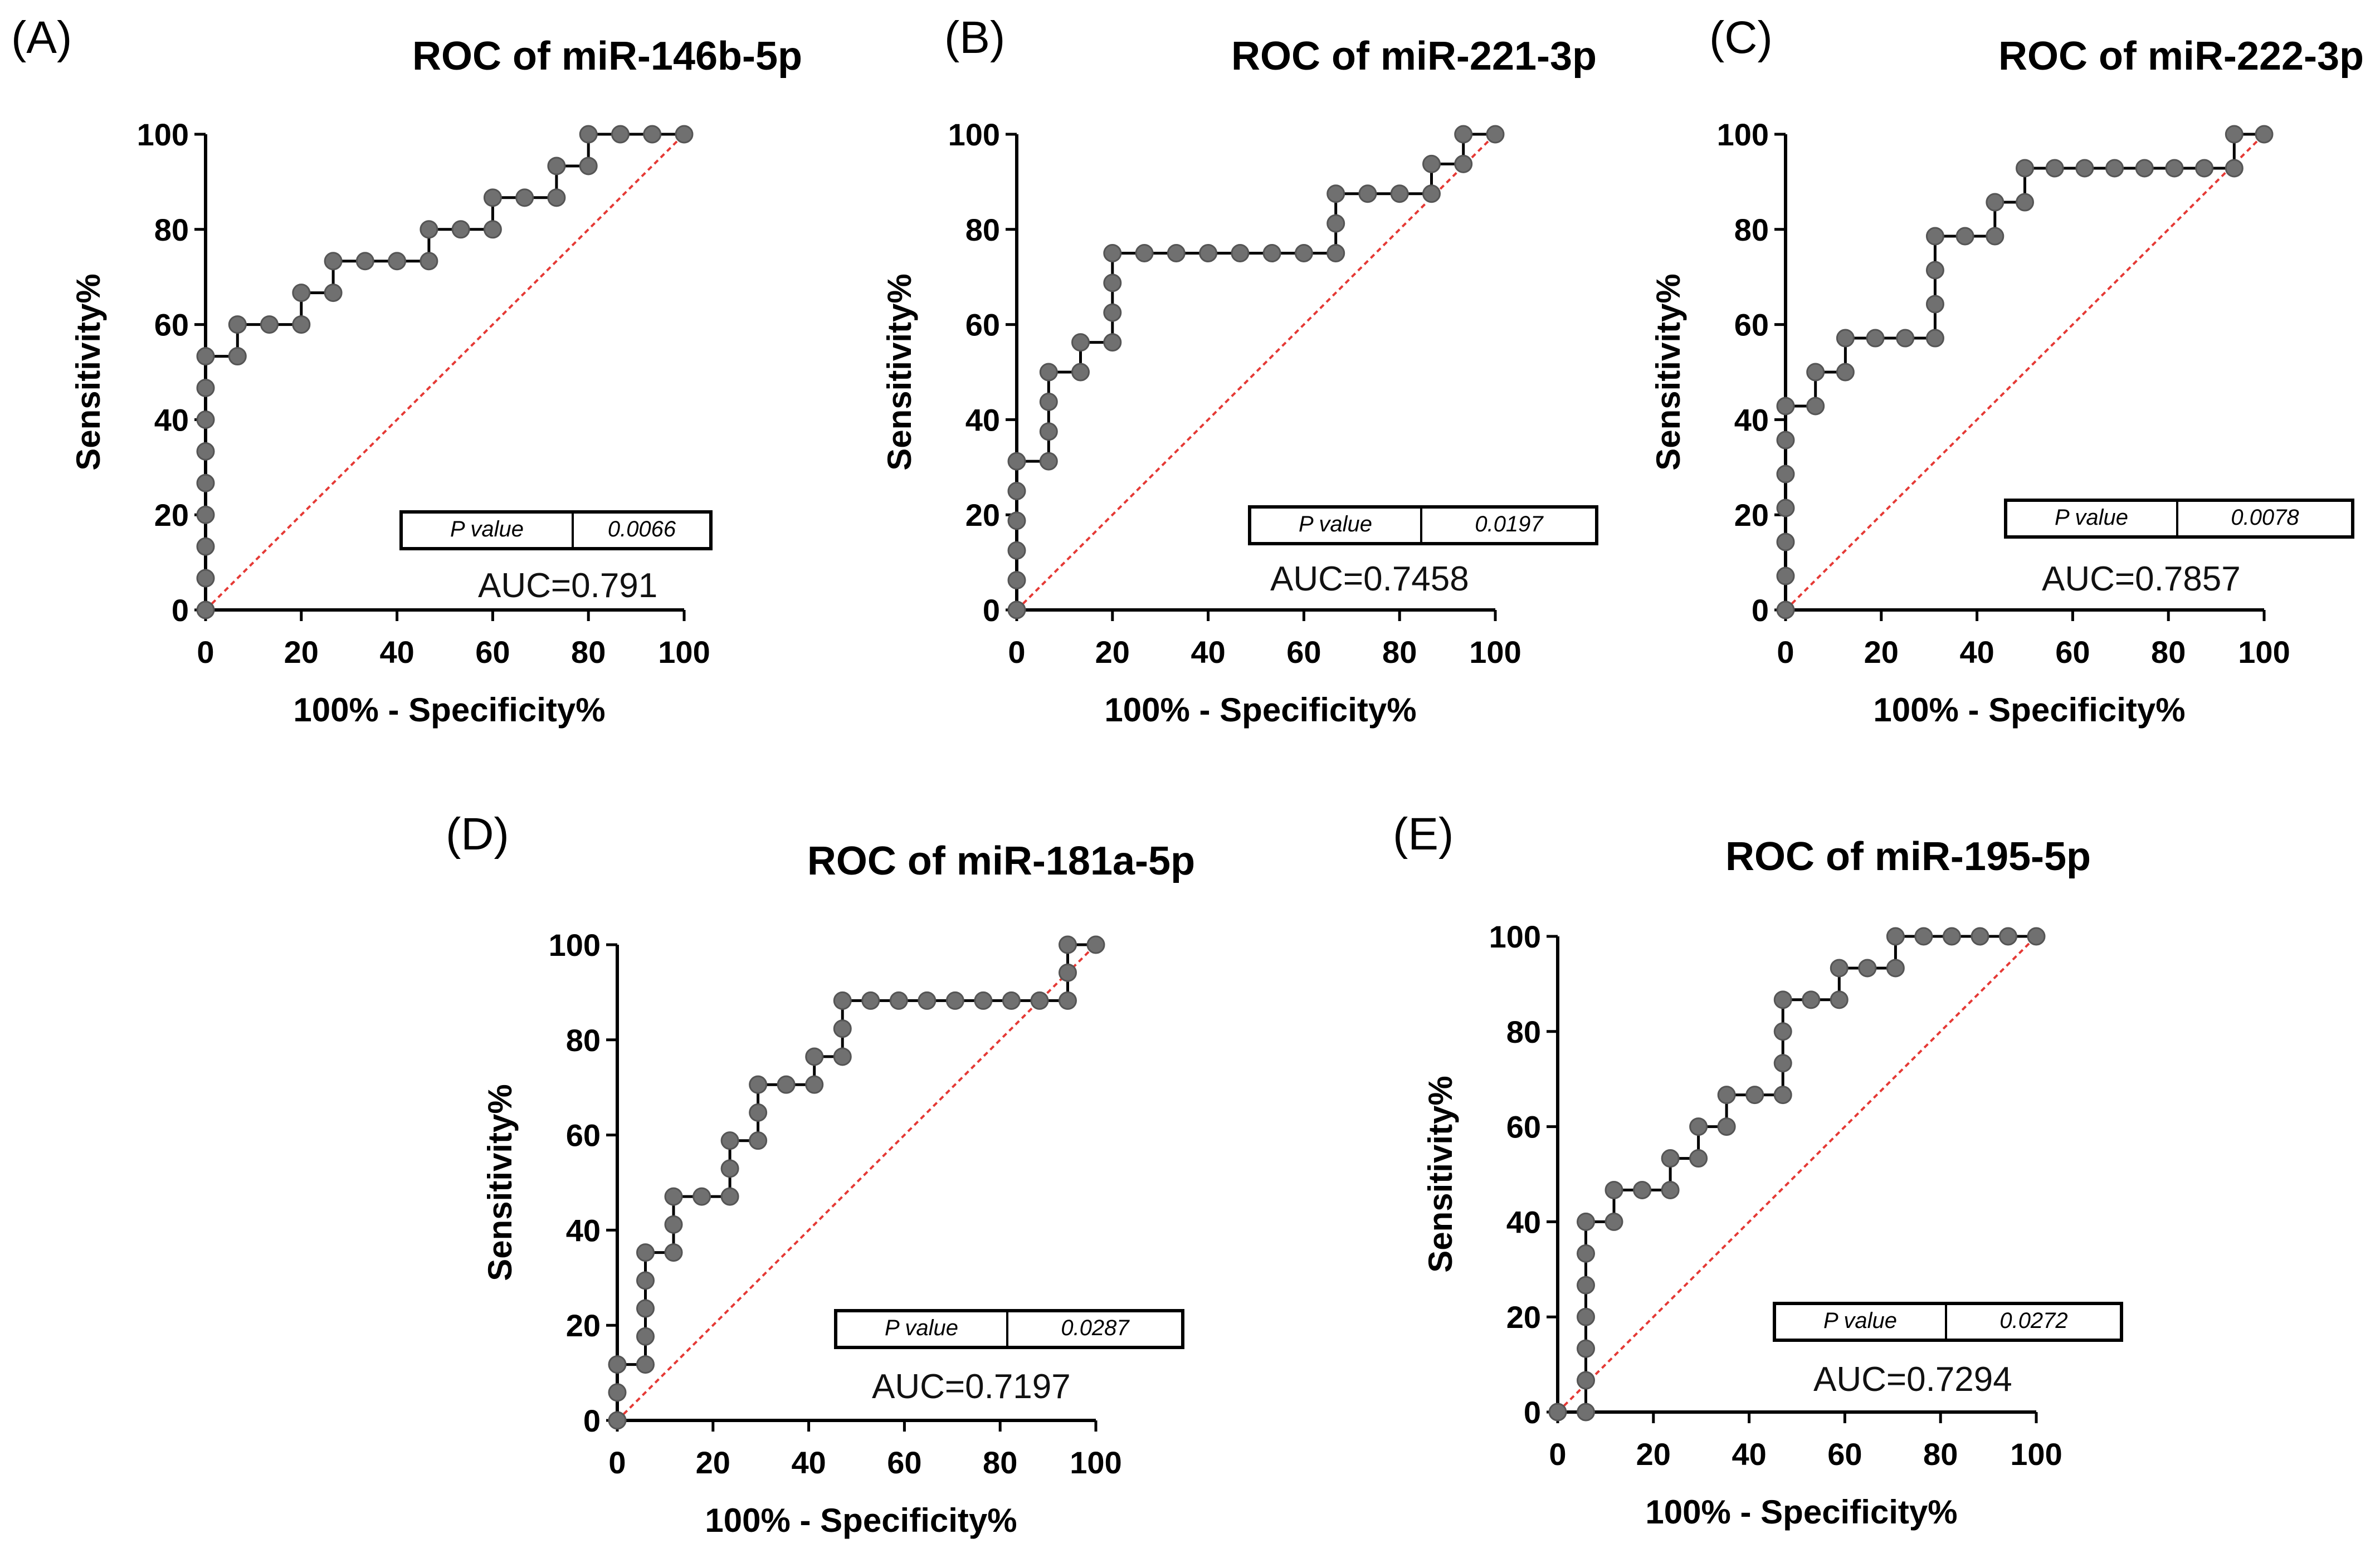 The image size is (2380, 1558). I want to click on chart-title: ROC of miR-181a-5p, so click(1001, 861).